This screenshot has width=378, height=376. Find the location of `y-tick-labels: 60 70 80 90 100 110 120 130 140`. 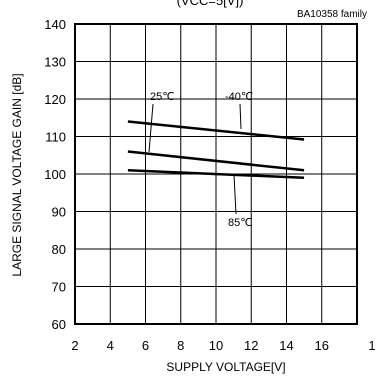

y-tick-labels: 60 70 80 90 100 110 120 130 140 is located at coordinates (55, 174).